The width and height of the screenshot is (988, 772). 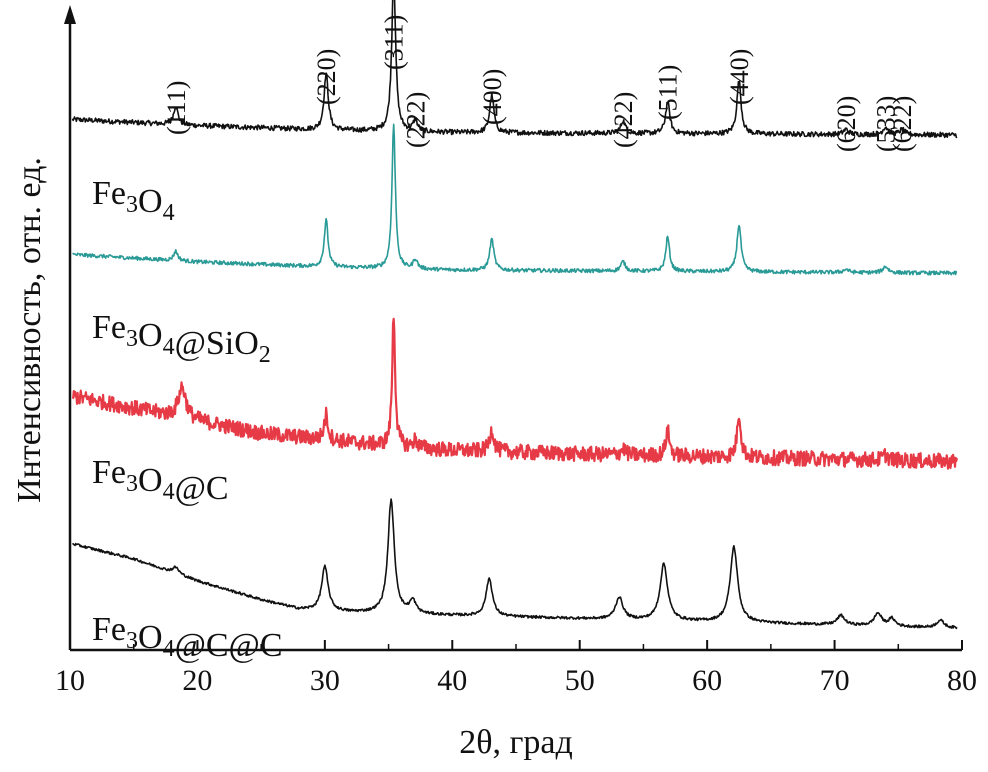 I want to click on peak-label: (222), so click(x=415, y=120).